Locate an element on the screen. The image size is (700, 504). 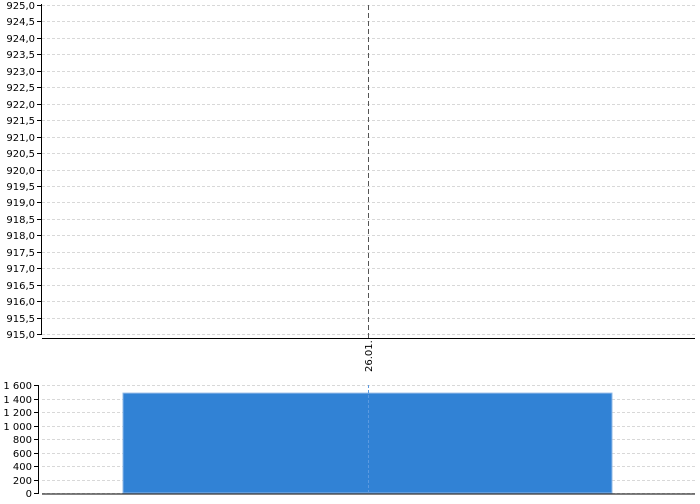
y-tick-label: 918,0 is located at coordinates (20, 236).